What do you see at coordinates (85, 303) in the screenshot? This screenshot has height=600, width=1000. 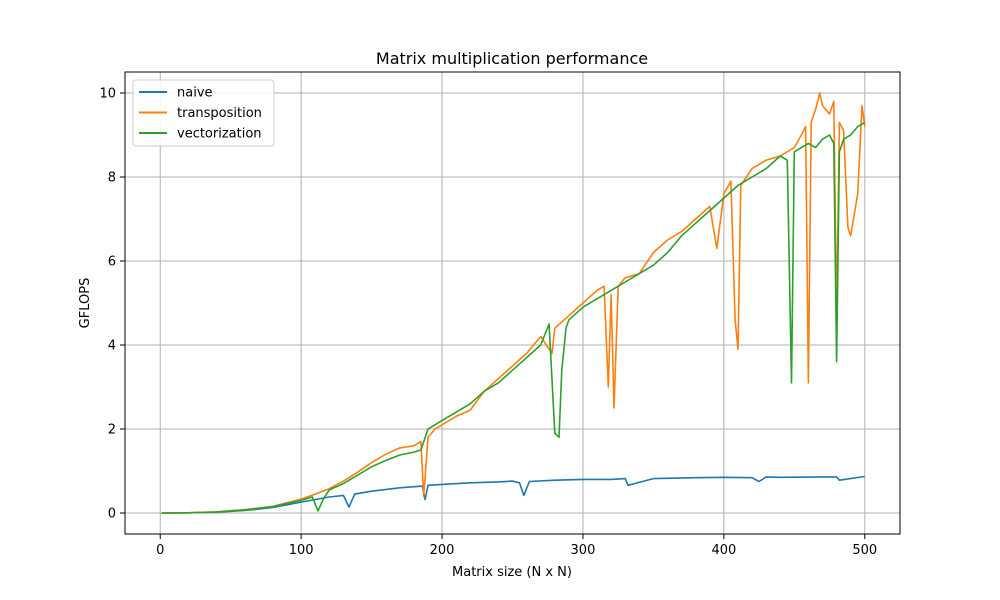 I see `y-axis-label: GFLOPS` at bounding box center [85, 303].